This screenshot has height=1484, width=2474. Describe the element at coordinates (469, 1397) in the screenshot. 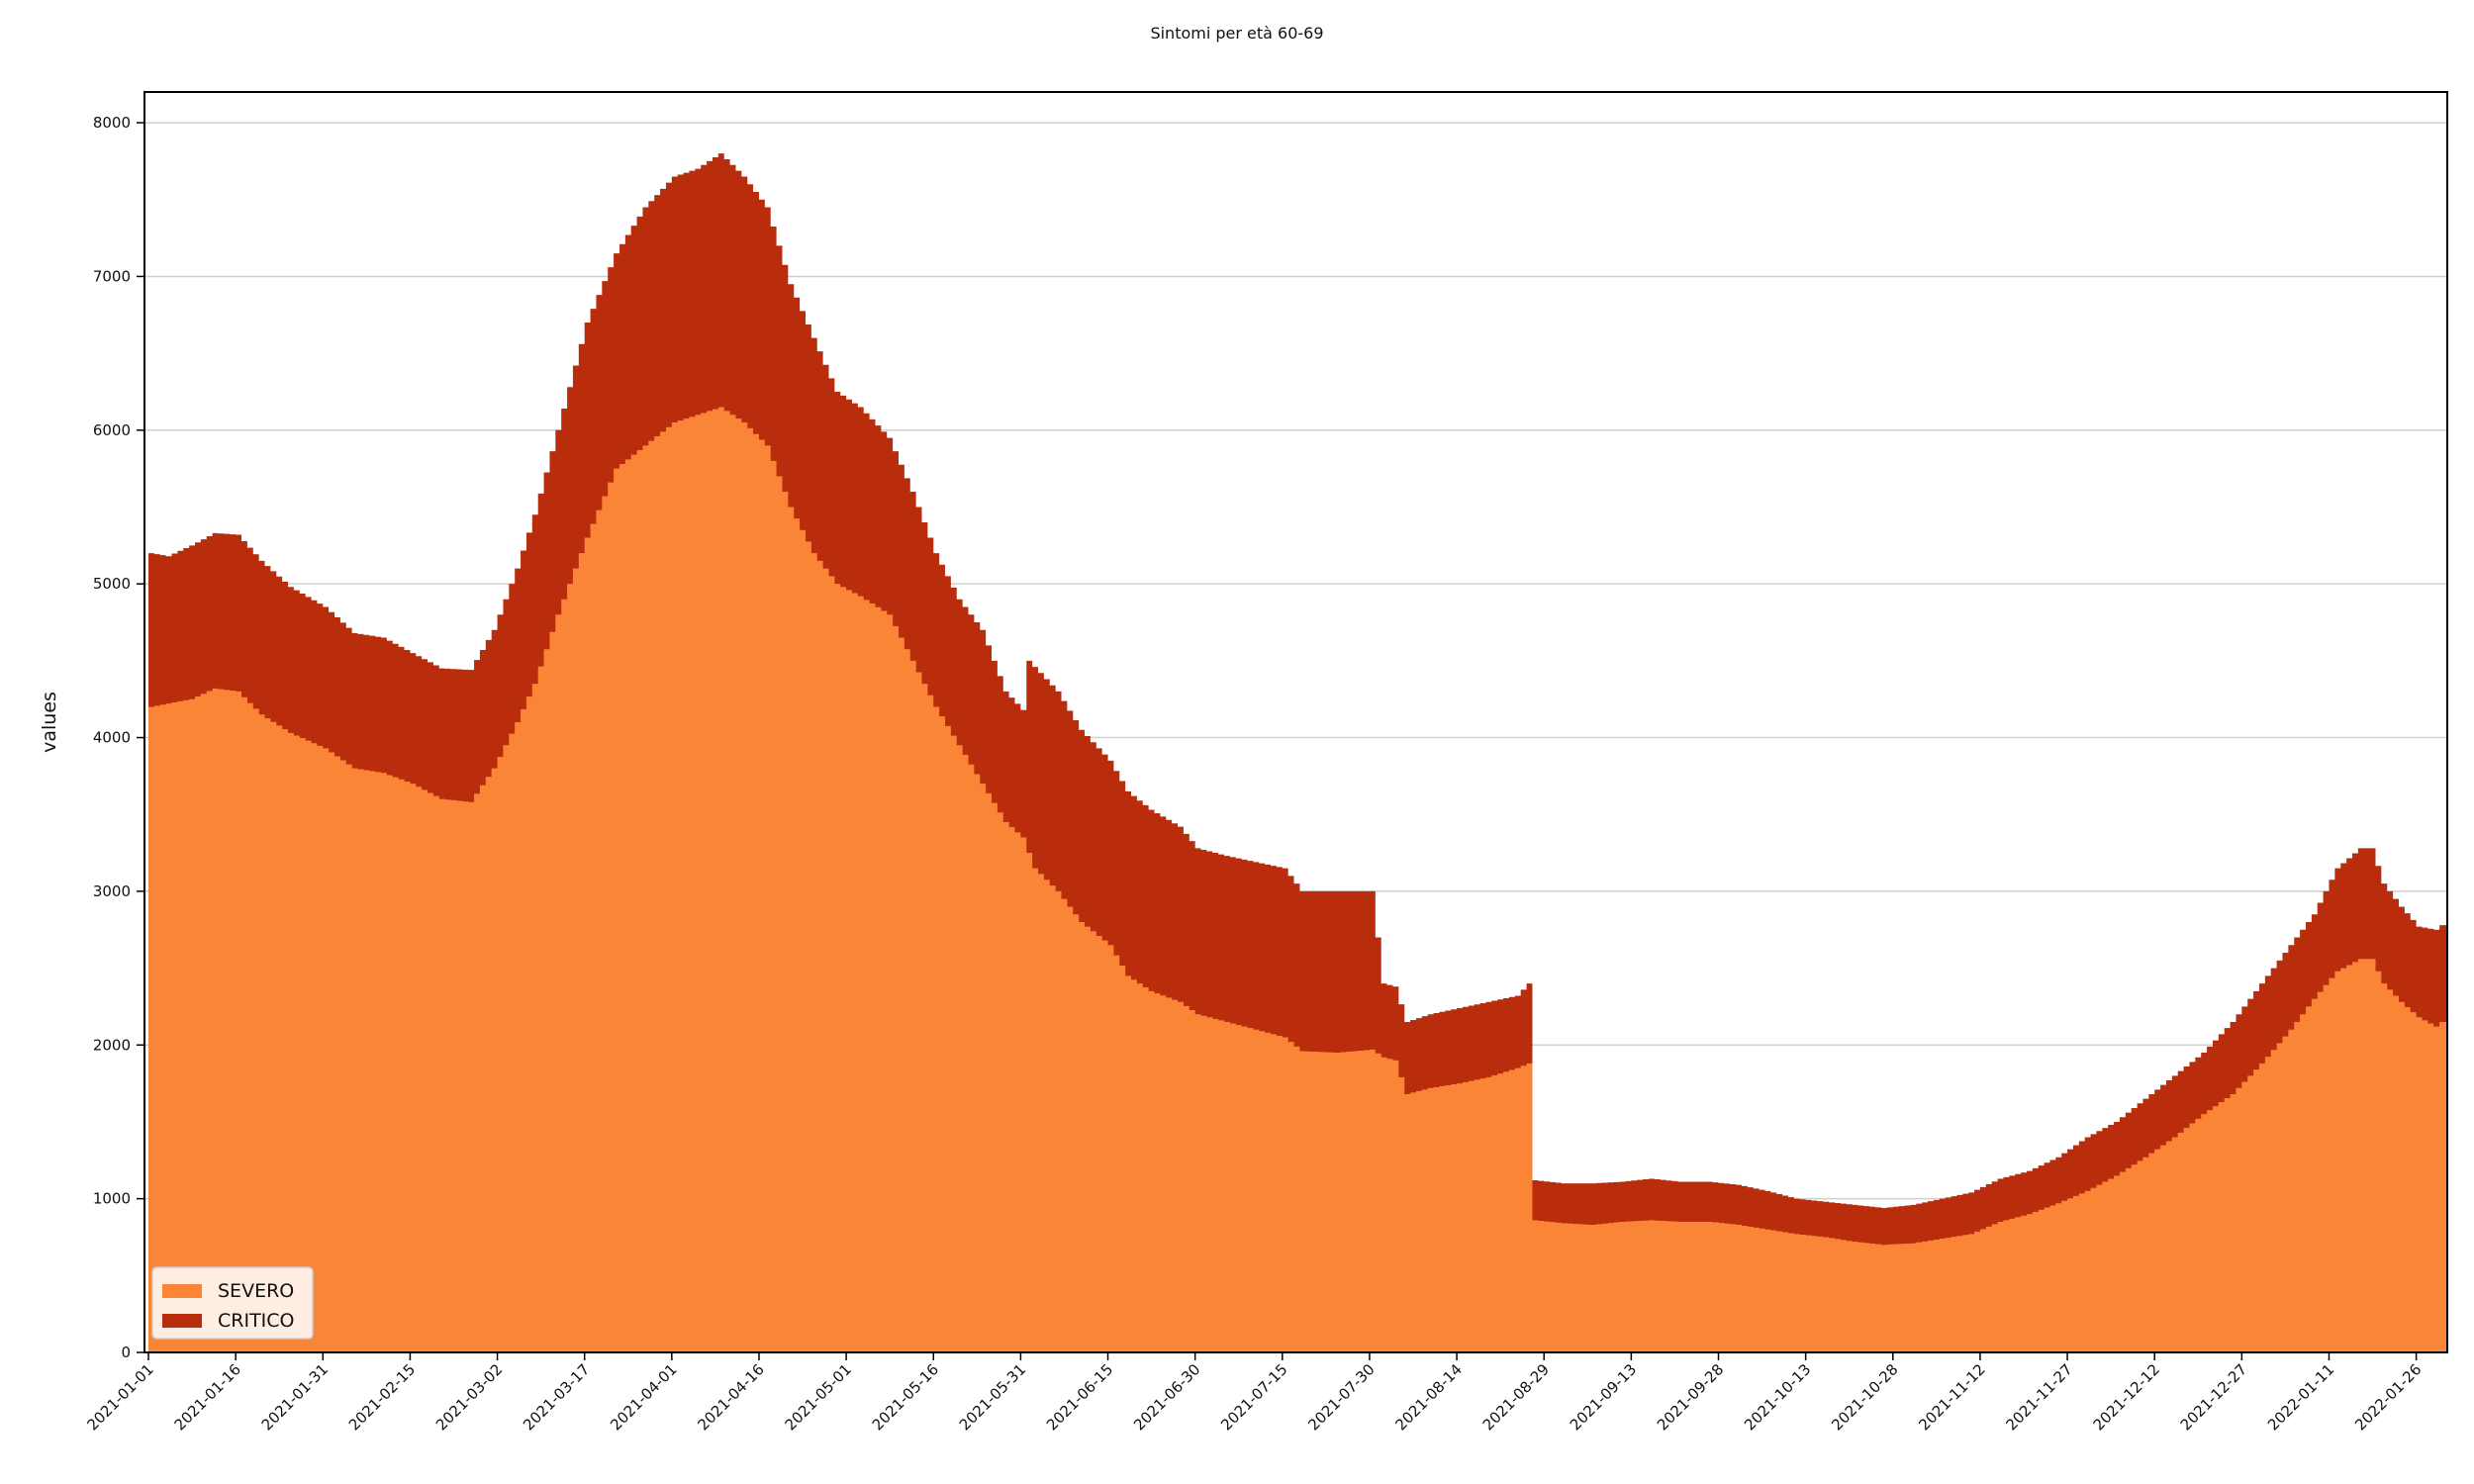

I see `x-tick-label: 2021-03-02` at that location.